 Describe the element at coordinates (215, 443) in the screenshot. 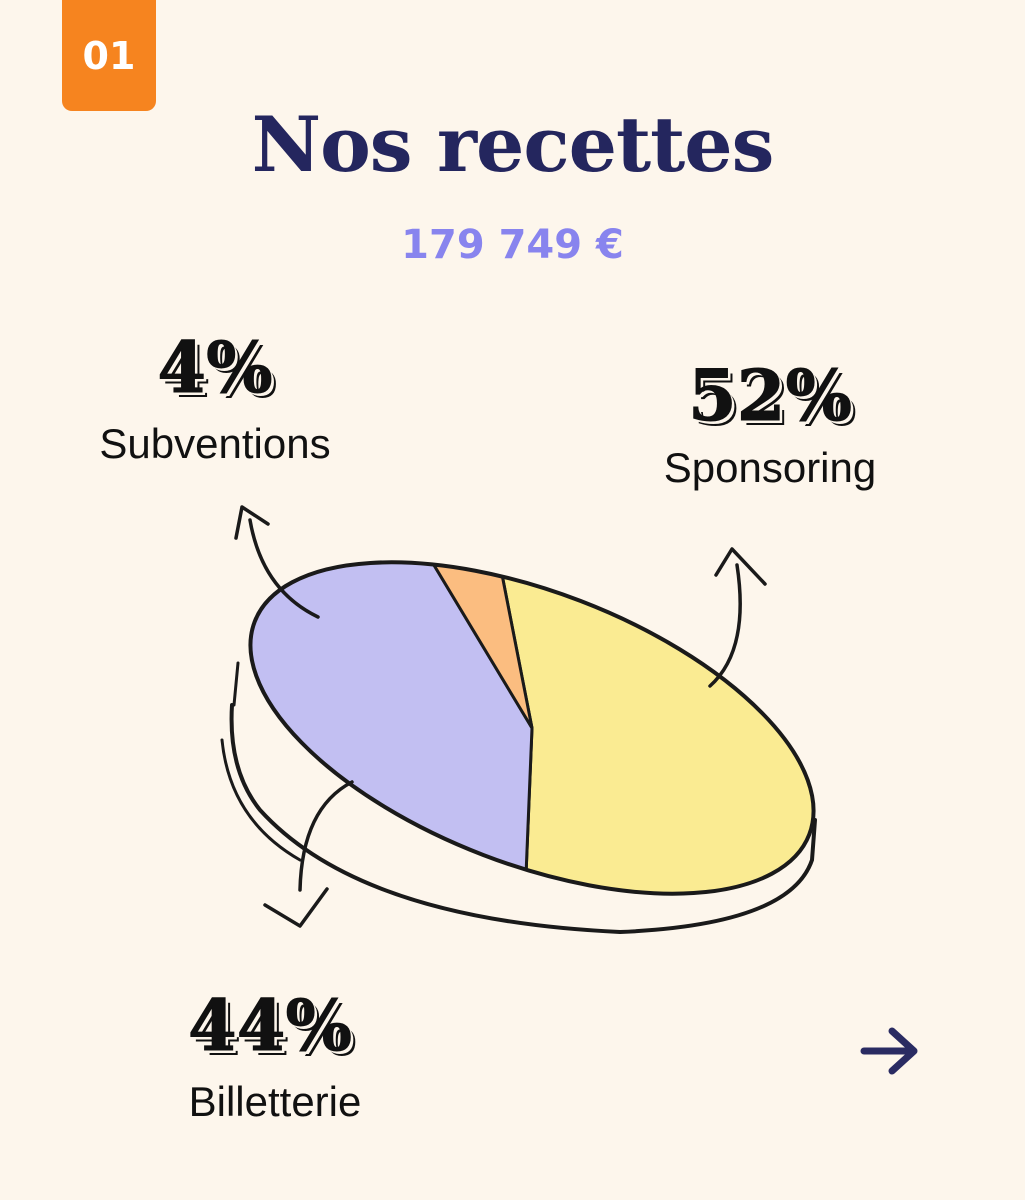

I see `category-label-subventions: Subventions` at that location.